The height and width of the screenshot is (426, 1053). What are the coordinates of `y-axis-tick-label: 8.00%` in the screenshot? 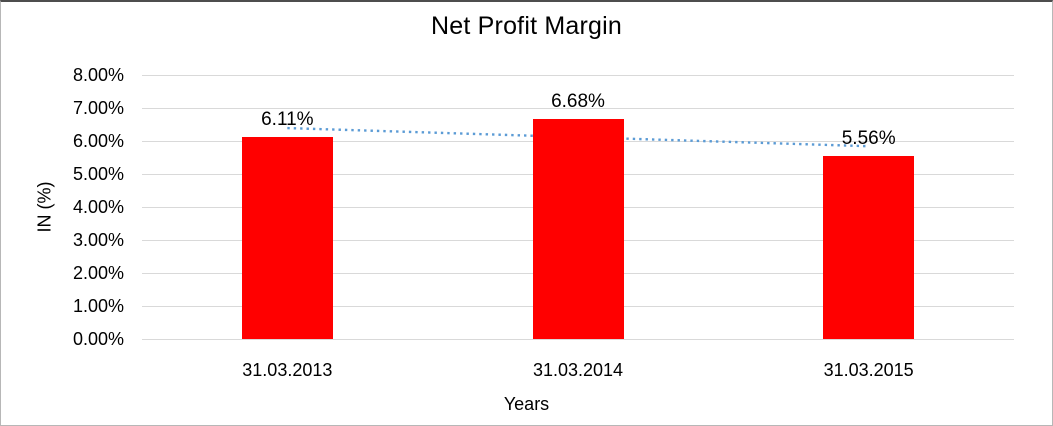 It's located at (98, 75).